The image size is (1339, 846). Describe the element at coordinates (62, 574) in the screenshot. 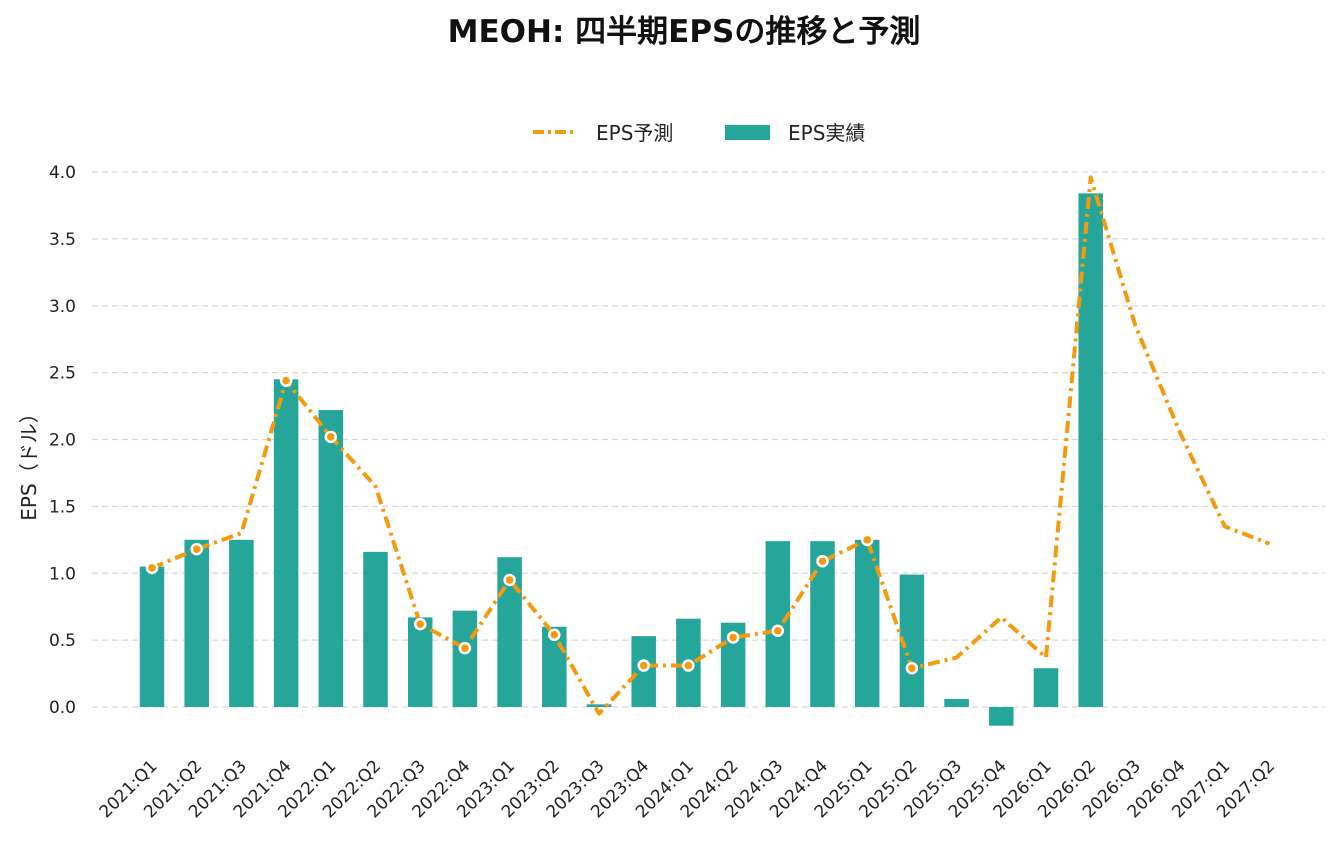

I see `y-tick-label: 1.0` at that location.